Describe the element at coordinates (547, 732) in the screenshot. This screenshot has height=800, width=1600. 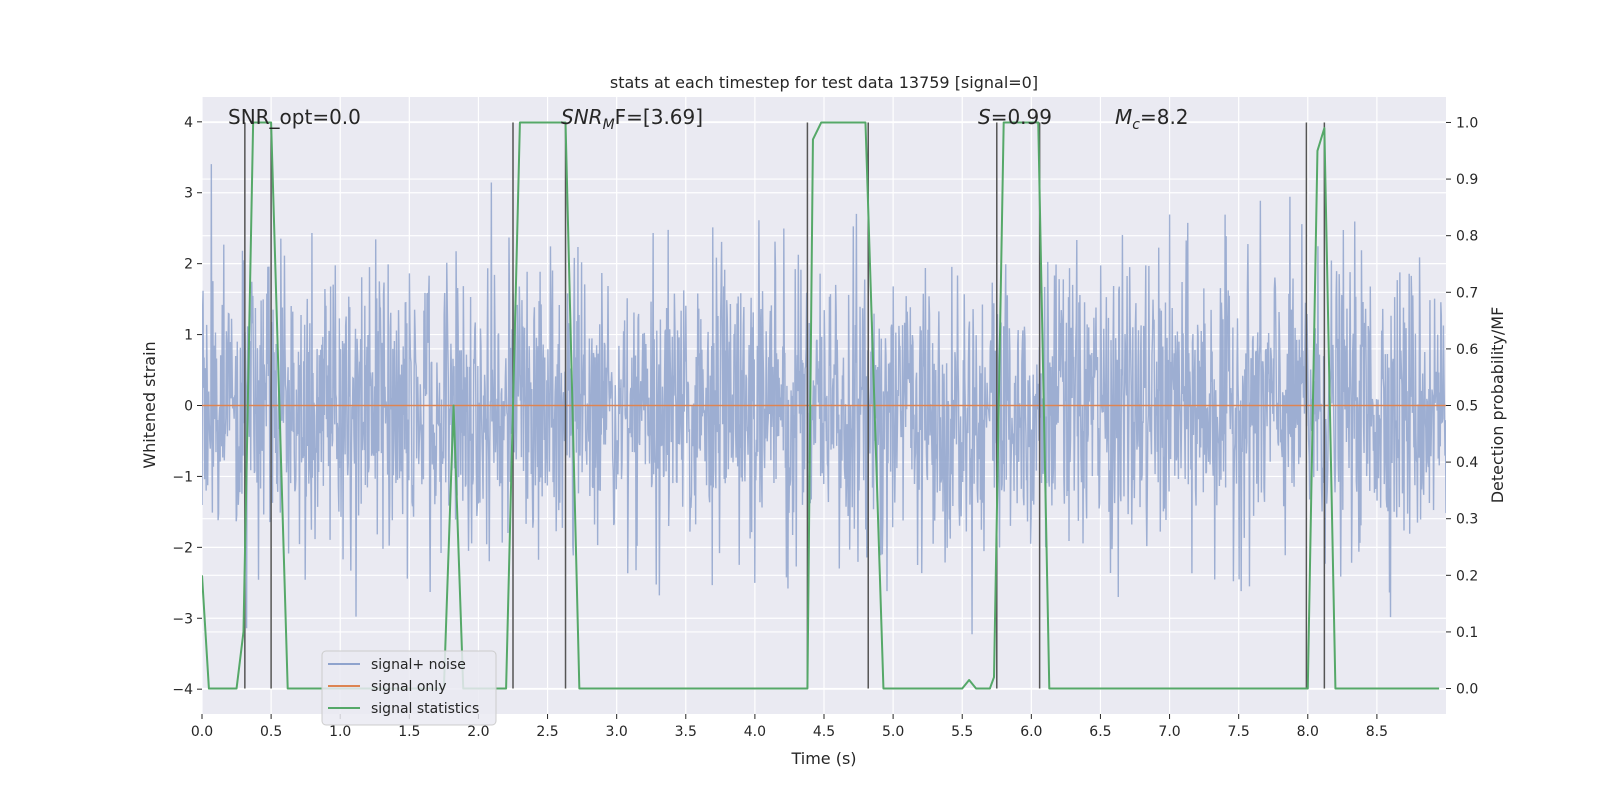
I see `x-tick-label: 2.5` at that location.